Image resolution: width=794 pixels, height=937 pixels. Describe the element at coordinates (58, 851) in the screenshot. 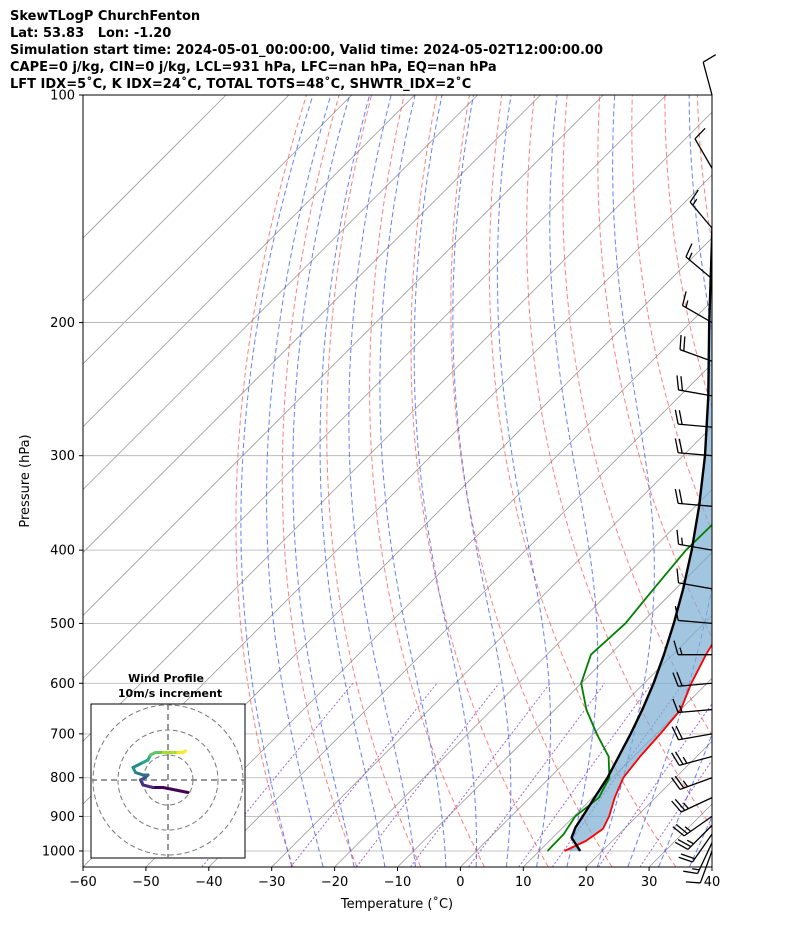

I see `y-tick-label: 1000` at that location.